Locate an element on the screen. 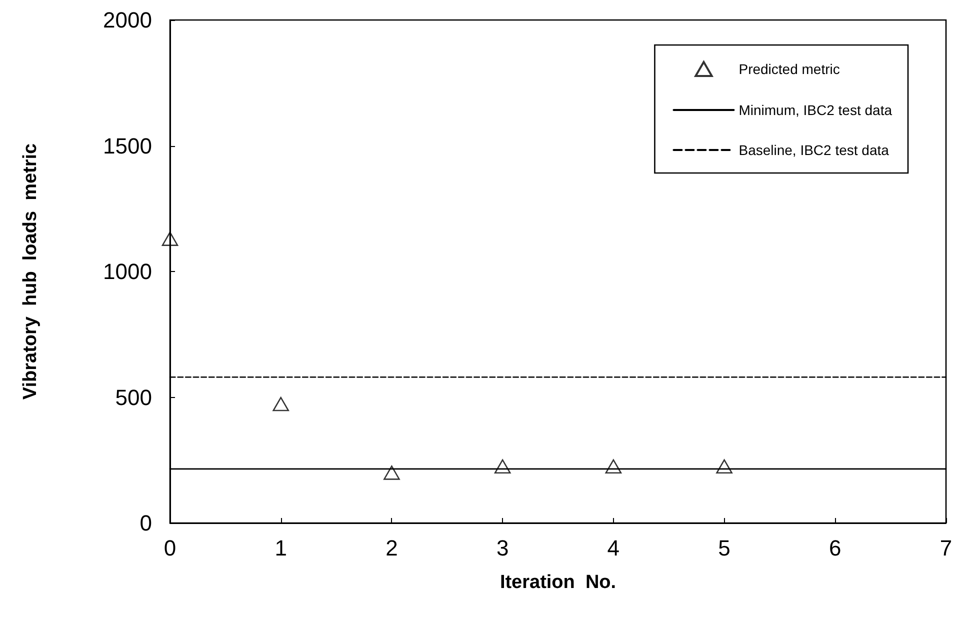 Image resolution: width=958 pixels, height=624 pixels. x-tick-label: 7 is located at coordinates (946, 548).